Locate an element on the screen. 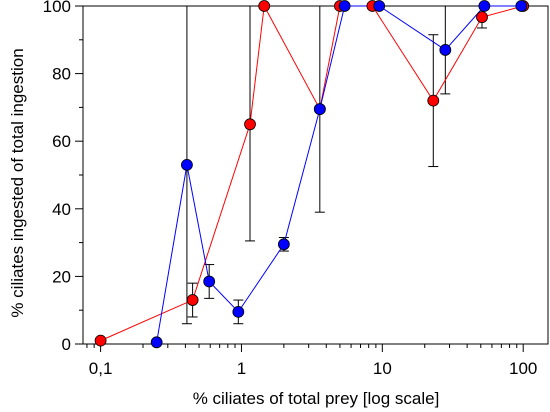 This screenshot has width=550, height=412. x-axis-title: % ciliates of total prey [log scale] is located at coordinates (316, 398).